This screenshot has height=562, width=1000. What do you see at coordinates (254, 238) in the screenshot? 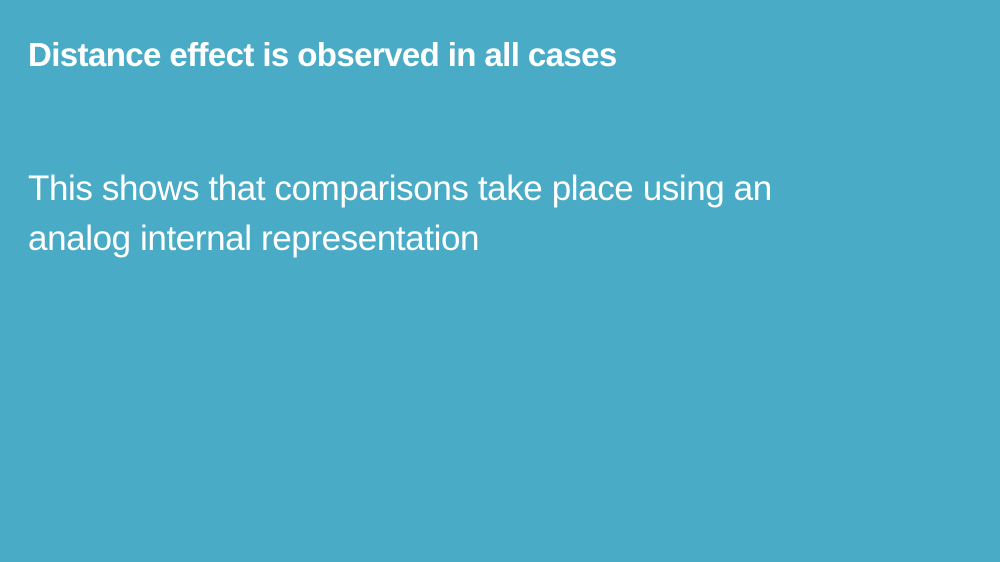
I see `body-text-line-2: analog internal representation` at bounding box center [254, 238].